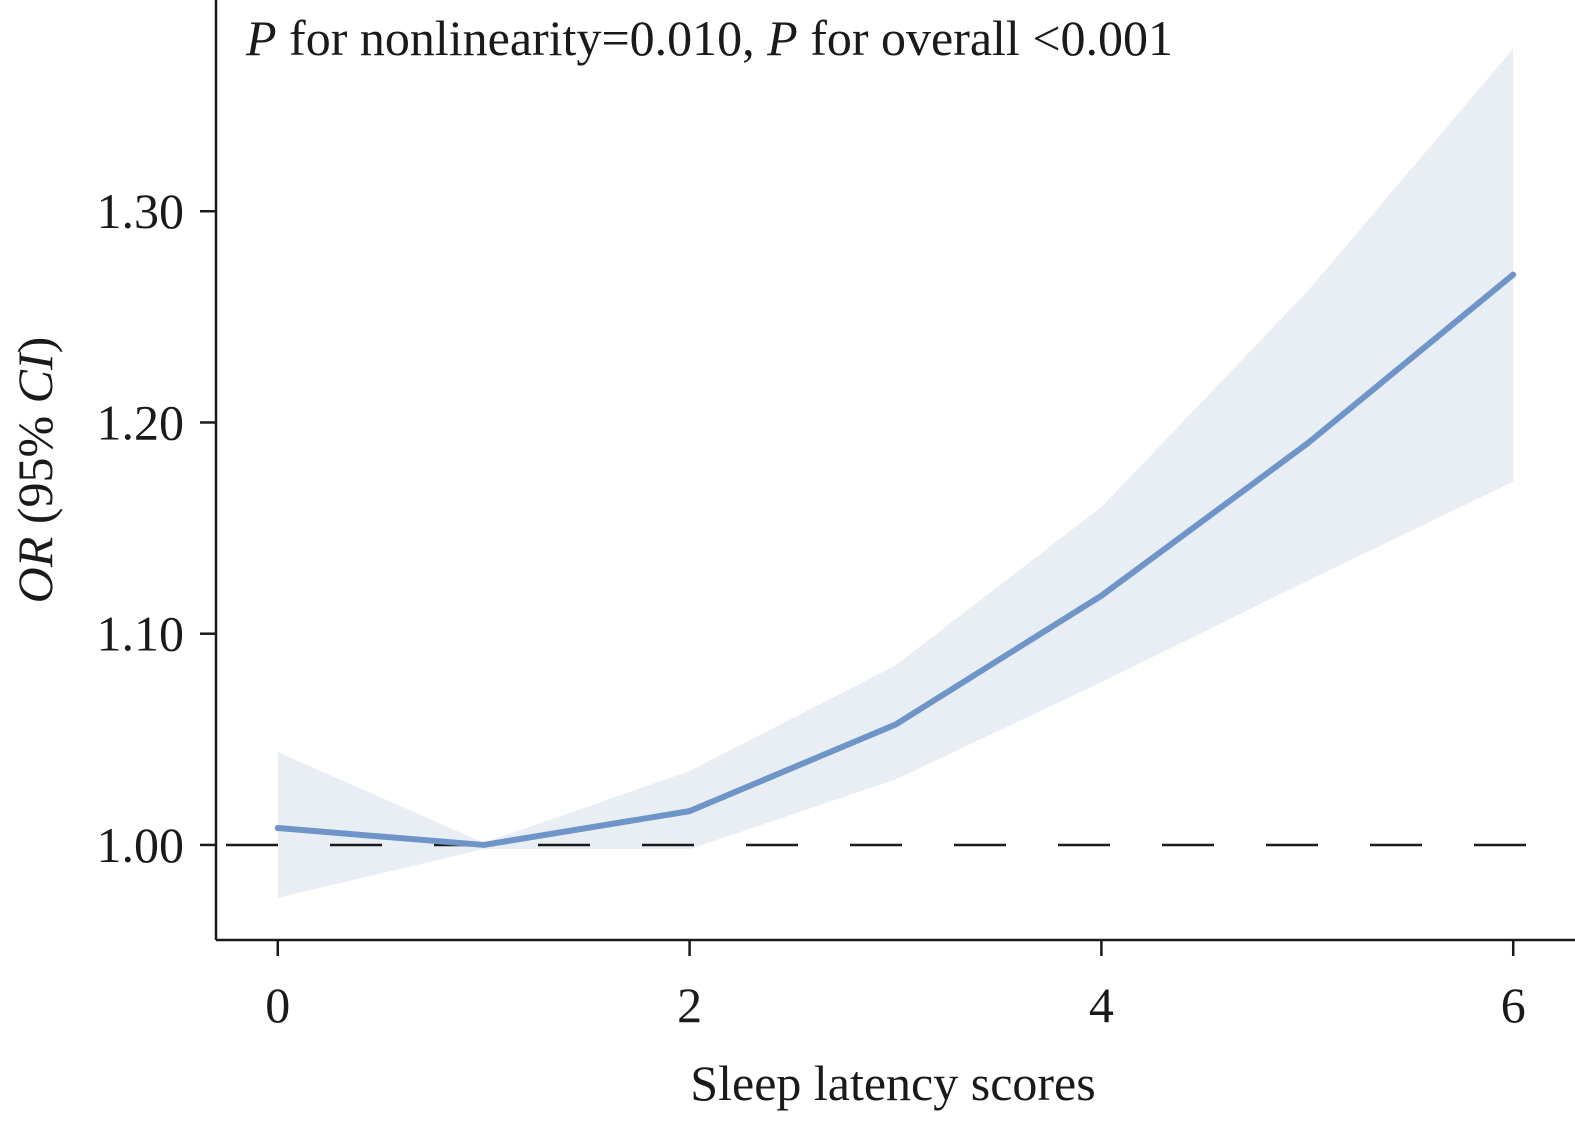 The height and width of the screenshot is (1122, 1575). What do you see at coordinates (1513, 1005) in the screenshot?
I see `x-tick-label: 6` at bounding box center [1513, 1005].